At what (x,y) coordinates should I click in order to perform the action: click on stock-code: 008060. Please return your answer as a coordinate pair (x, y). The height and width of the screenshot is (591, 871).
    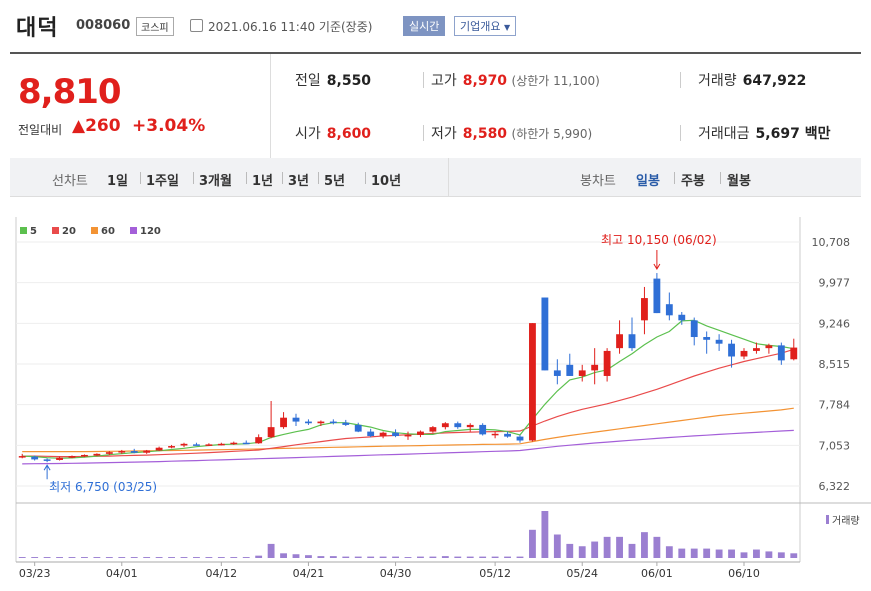
    Looking at the image, I should click on (103, 25).